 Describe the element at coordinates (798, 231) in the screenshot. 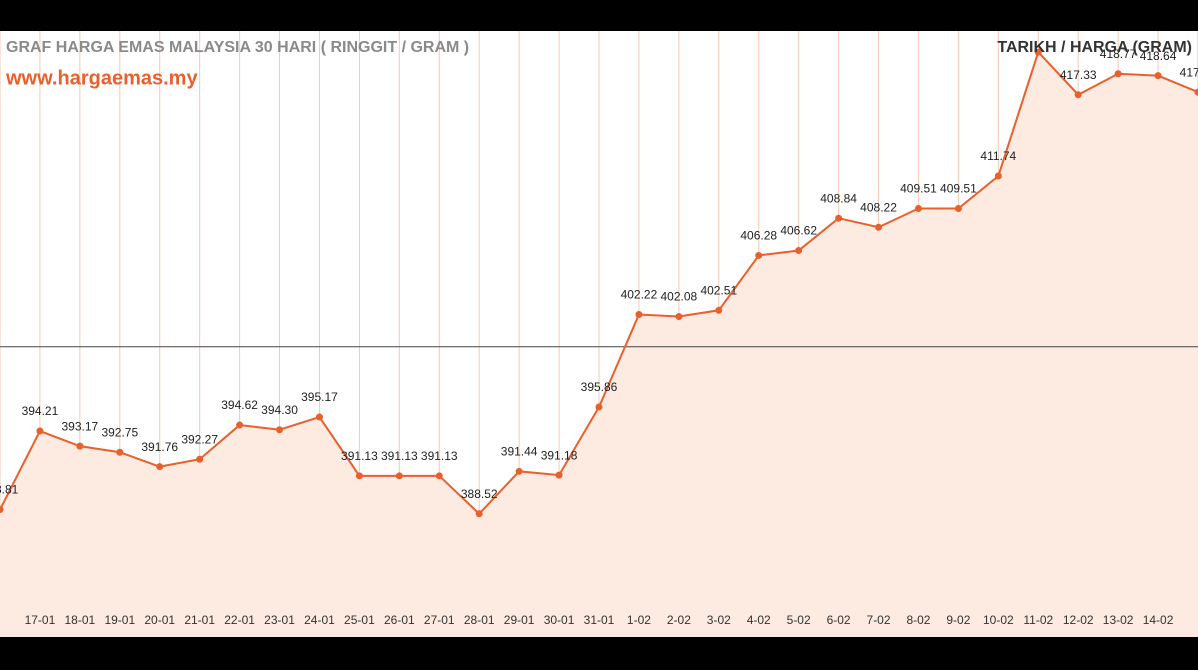

I see `value-label: 406.62` at that location.